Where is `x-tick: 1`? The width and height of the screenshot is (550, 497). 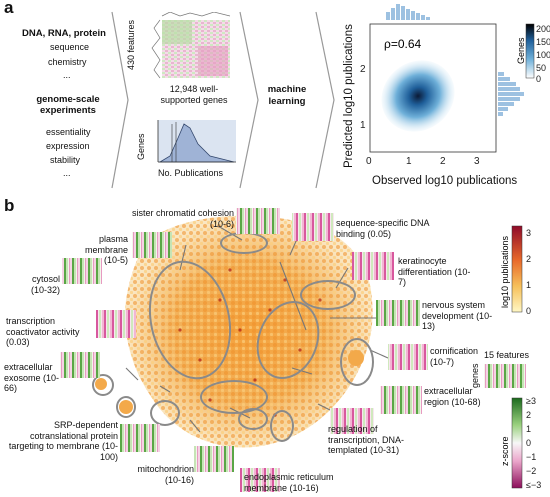 x-tick: 1 is located at coordinates (409, 161).